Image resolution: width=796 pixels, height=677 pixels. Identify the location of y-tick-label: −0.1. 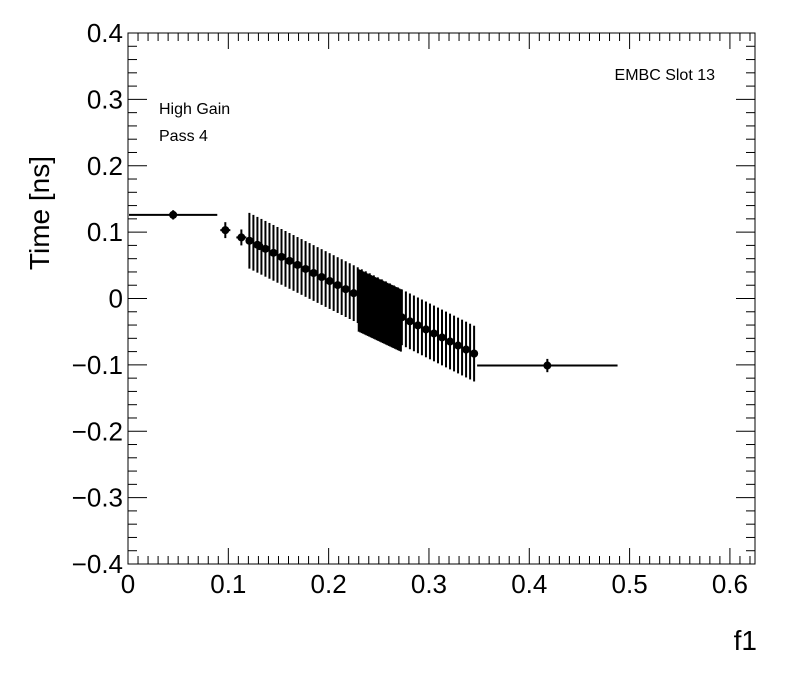
(97, 365).